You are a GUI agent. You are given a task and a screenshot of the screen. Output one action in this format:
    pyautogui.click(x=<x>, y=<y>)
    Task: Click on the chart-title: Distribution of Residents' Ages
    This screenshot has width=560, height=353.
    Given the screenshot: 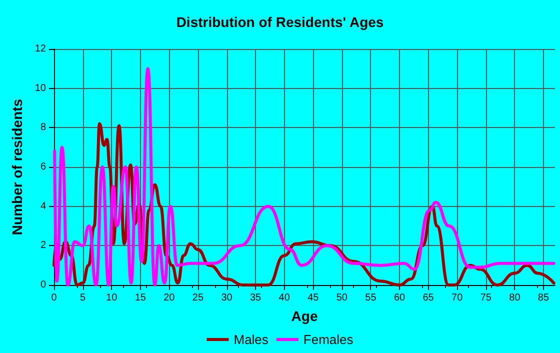 What is the action you would take?
    pyautogui.click(x=280, y=22)
    